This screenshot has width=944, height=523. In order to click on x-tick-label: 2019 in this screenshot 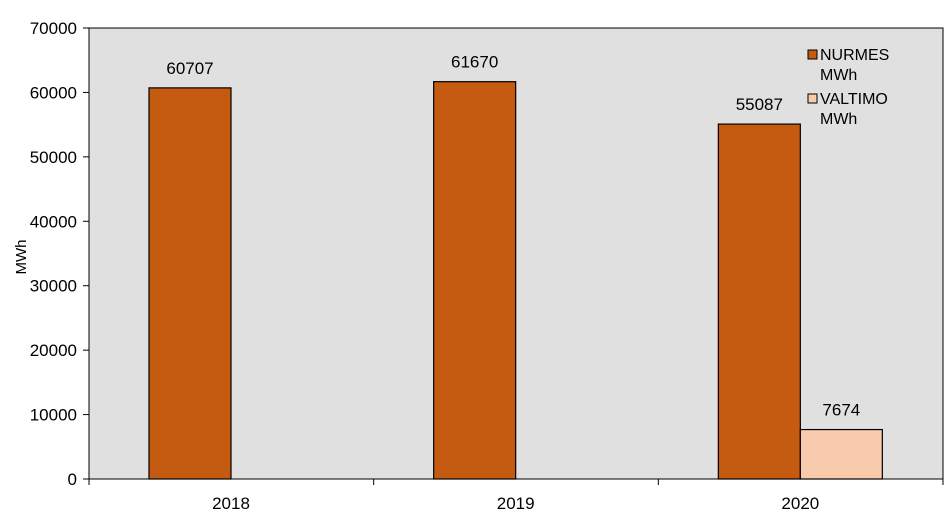, I will do `click(516, 503)`.